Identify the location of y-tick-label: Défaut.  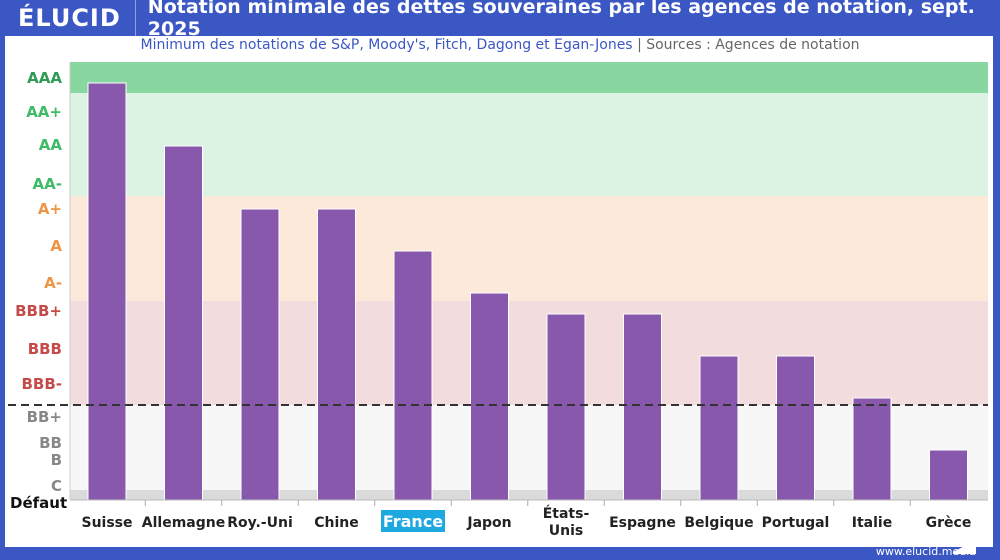
(38, 503).